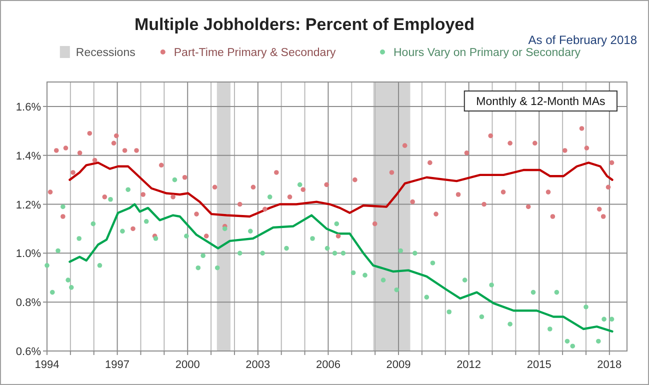  What do you see at coordinates (29, 156) in the screenshot?
I see `y-tick-label: 1.4%` at bounding box center [29, 156].